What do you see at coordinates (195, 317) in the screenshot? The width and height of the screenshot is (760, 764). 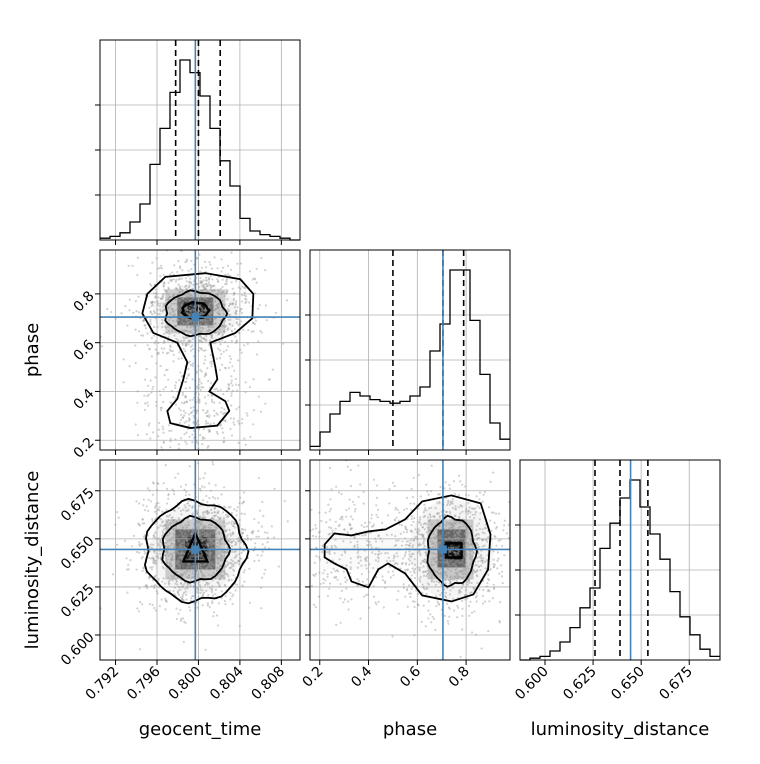 I see `truth-marker` at bounding box center [195, 317].